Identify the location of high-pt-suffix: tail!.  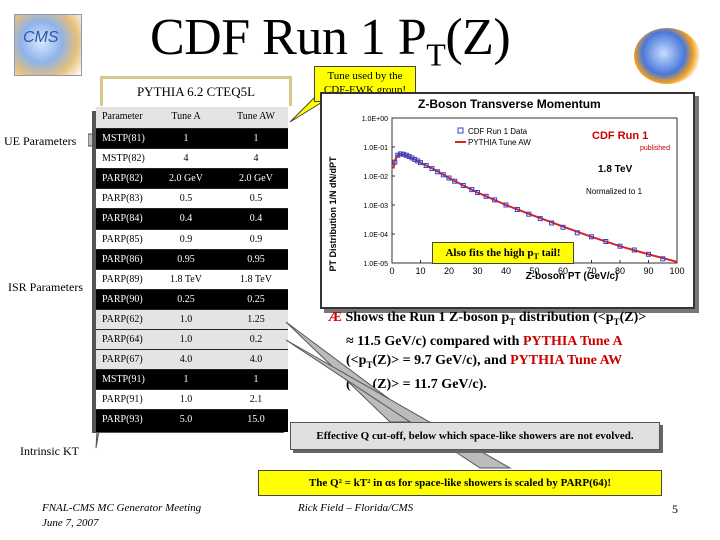
(549, 253).